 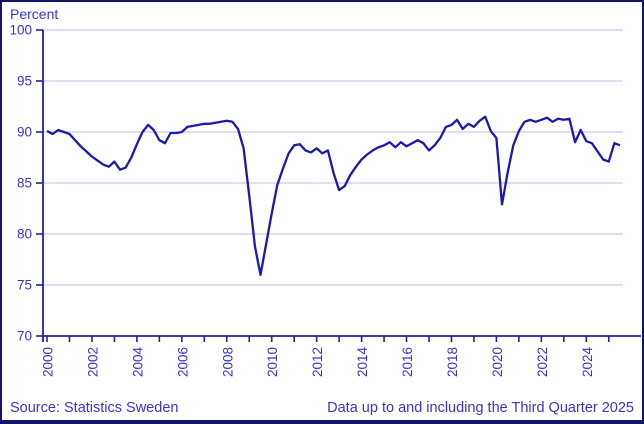 I want to click on x-tick-label: 2010, so click(x=272, y=362).